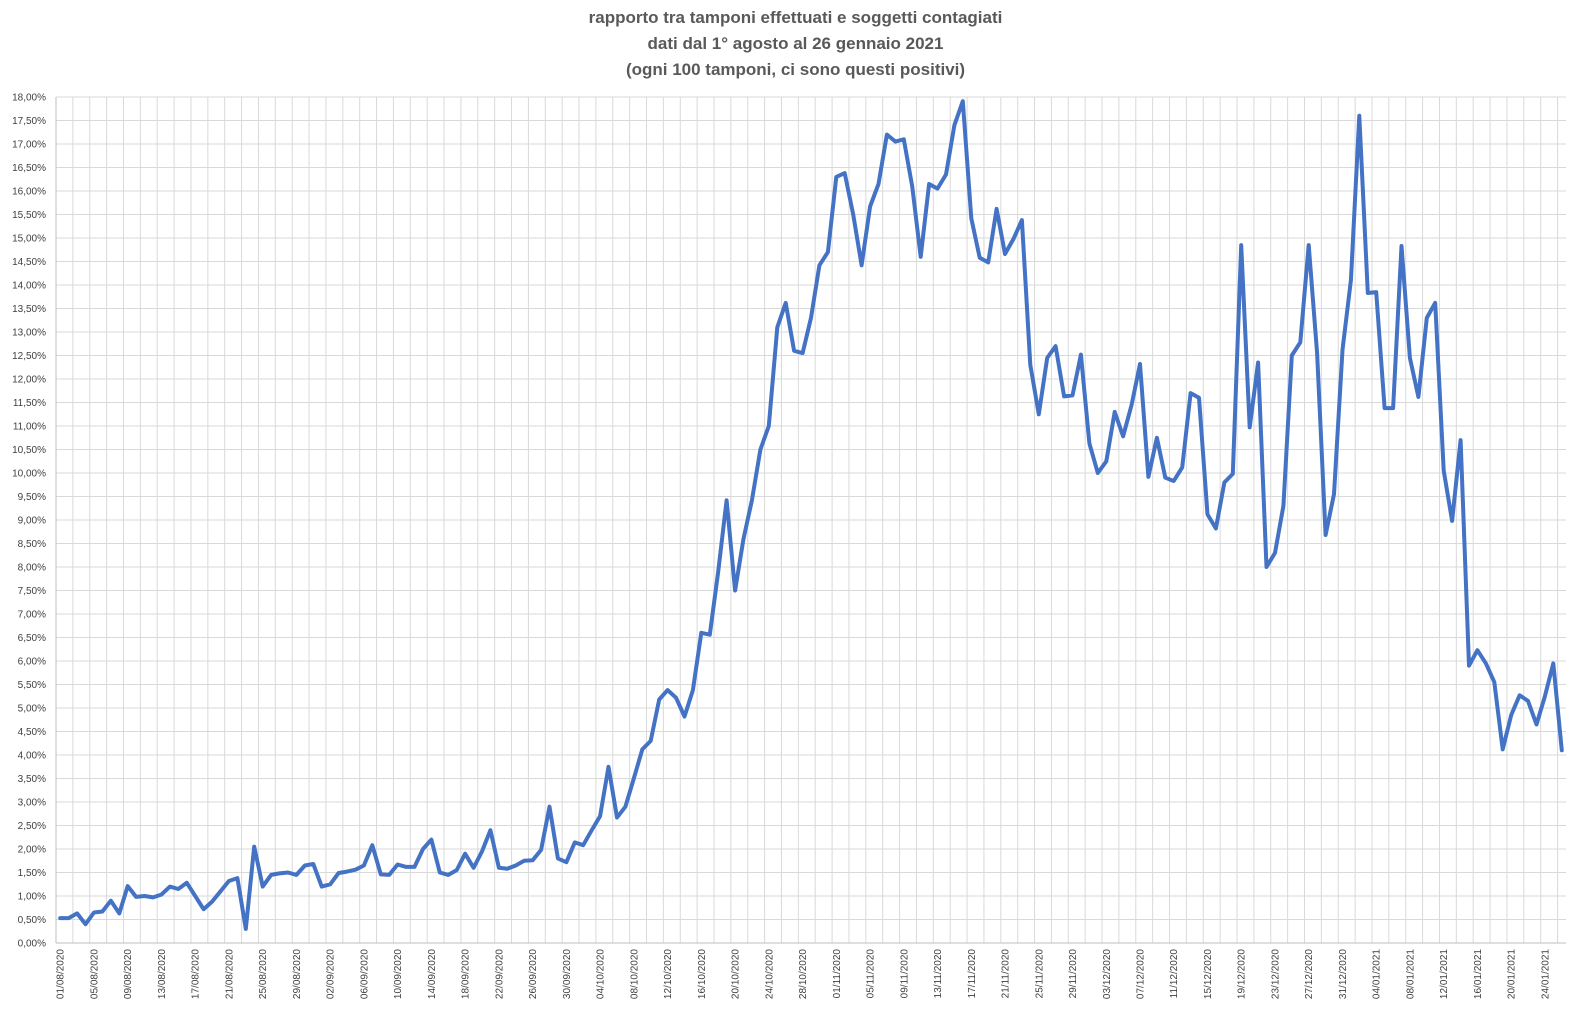 The image size is (1591, 1030). What do you see at coordinates (1275, 974) in the screenshot?
I see `x-tick-label: 23/12/2020` at bounding box center [1275, 974].